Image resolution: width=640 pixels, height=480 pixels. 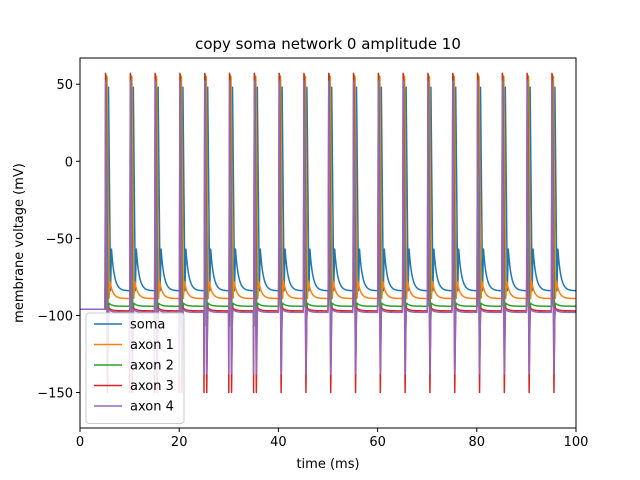 I want to click on y-tick-label: −50, so click(x=59, y=239).